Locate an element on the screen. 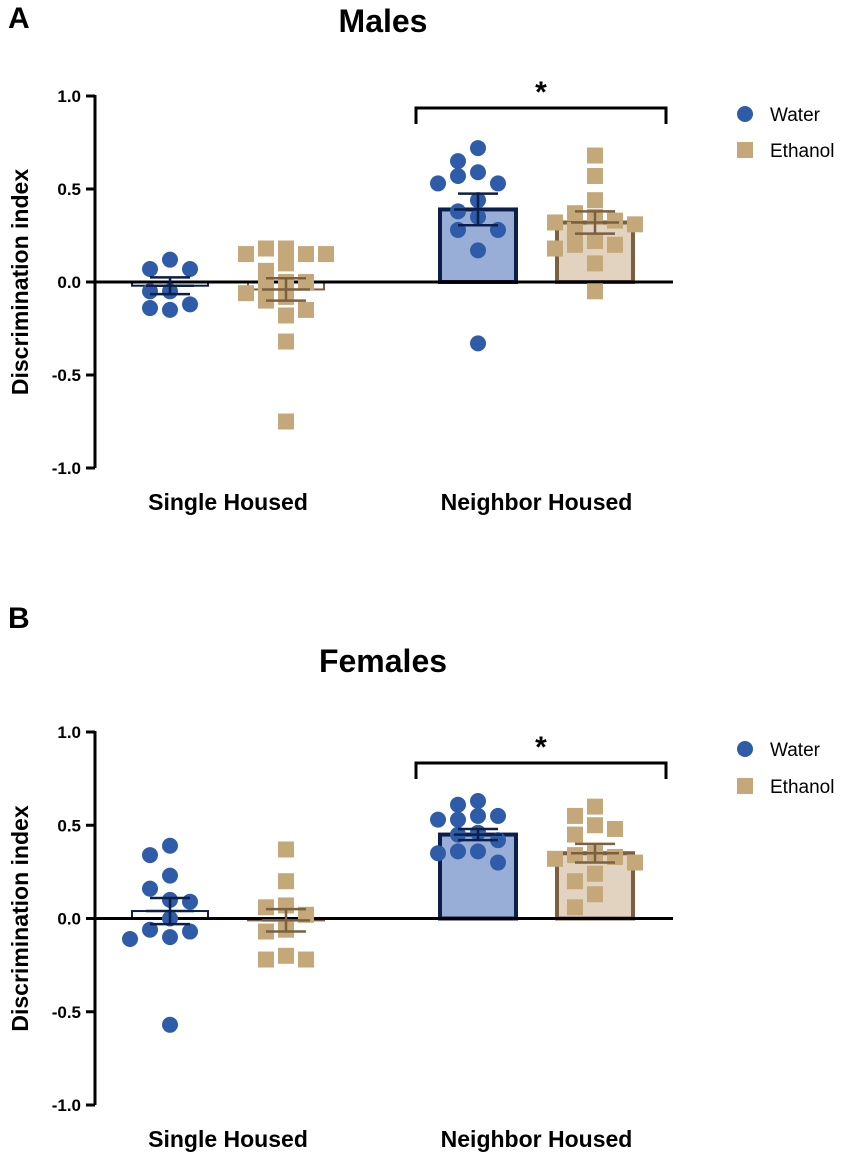 This screenshot has width=851, height=1159. y-axis-label: Discrimination index is located at coordinates (20, 918).